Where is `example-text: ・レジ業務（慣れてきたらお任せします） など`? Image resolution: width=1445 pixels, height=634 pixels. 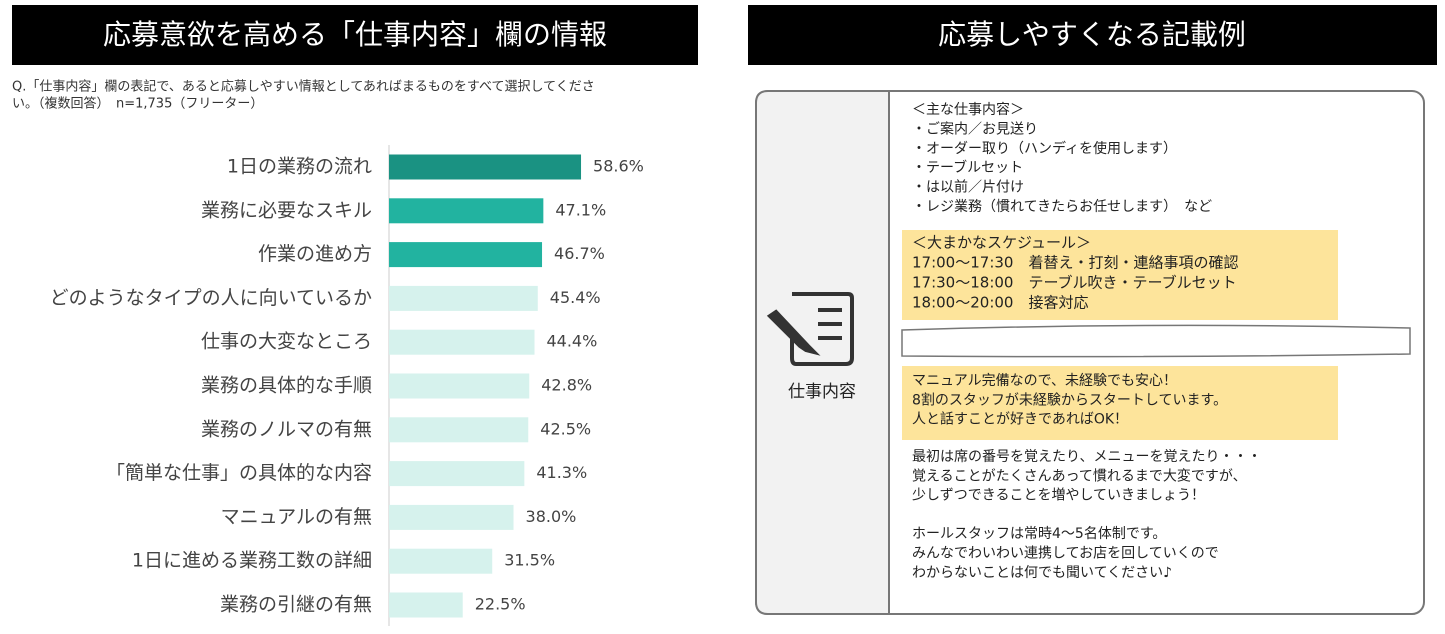 example-text: ・レジ業務（慣れてきたらお任せします） など is located at coordinates (1062, 206).